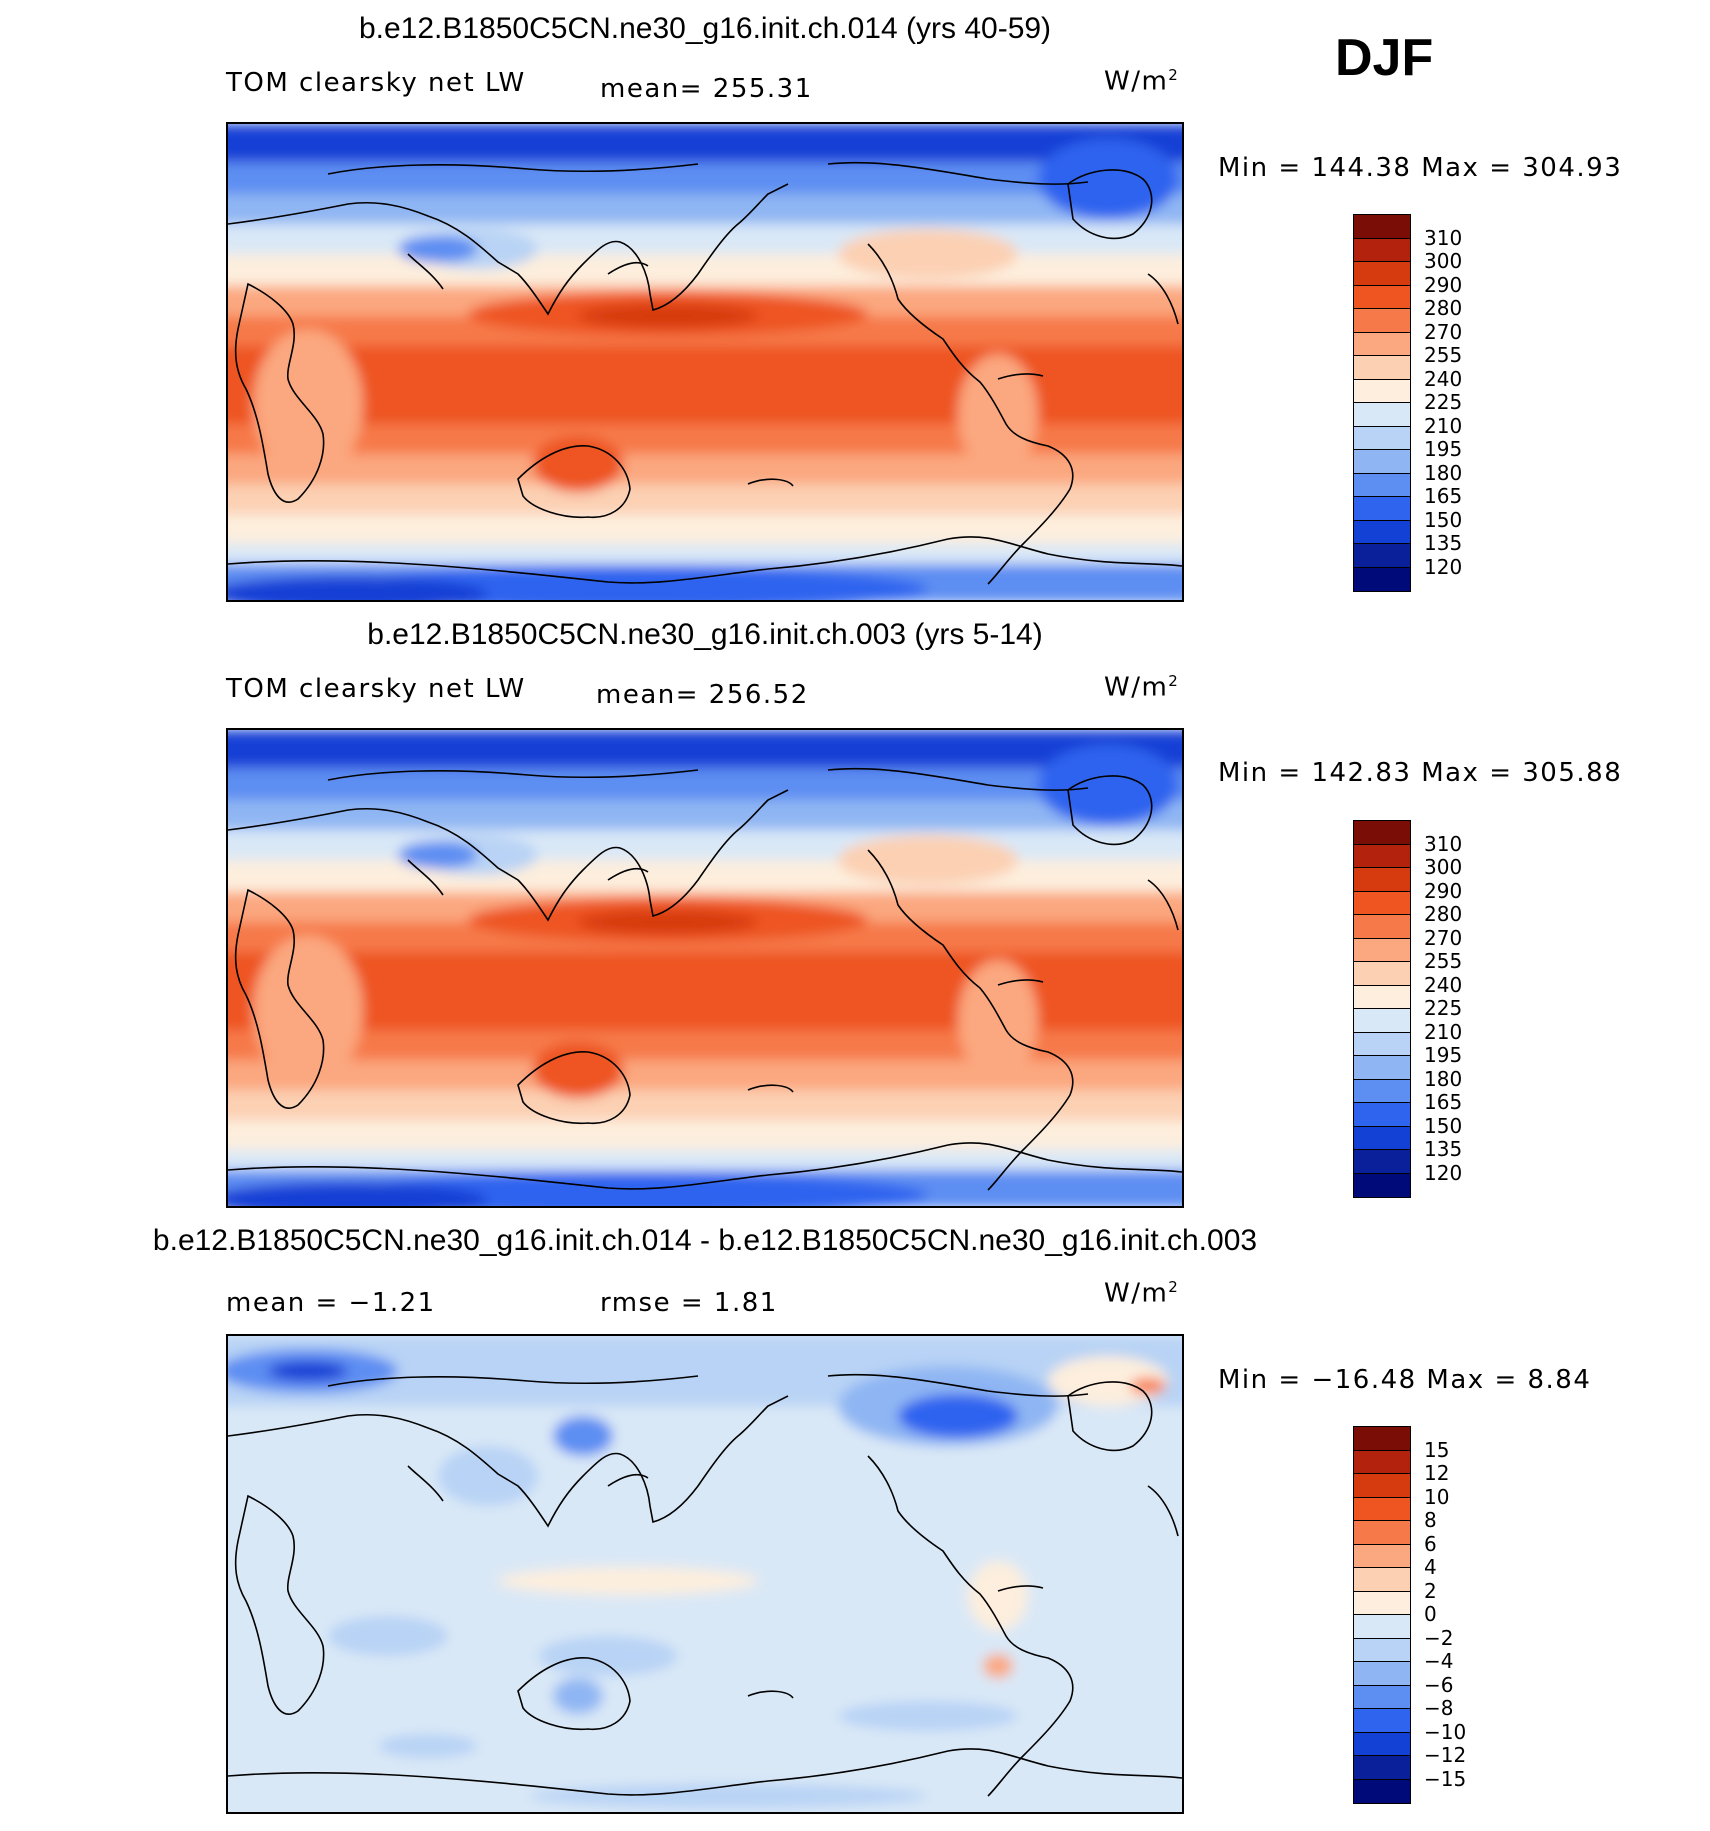 The image size is (1710, 1831). I want to click on colorbar-tick-label: −15, so click(1445, 1778).